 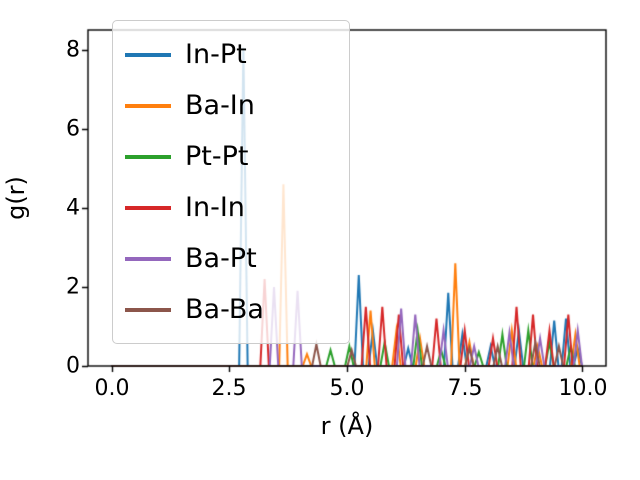 I want to click on y-tick-label: 6, so click(x=73, y=129).